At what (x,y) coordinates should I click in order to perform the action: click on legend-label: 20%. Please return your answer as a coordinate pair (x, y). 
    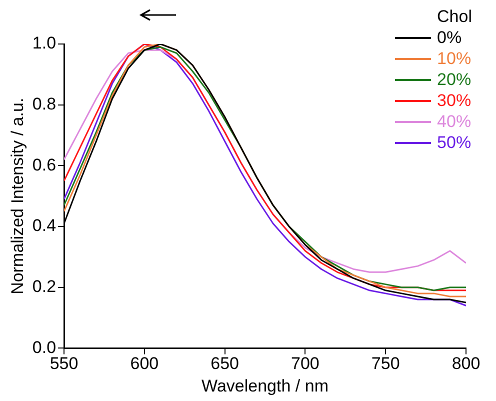
    Looking at the image, I should click on (454, 79).